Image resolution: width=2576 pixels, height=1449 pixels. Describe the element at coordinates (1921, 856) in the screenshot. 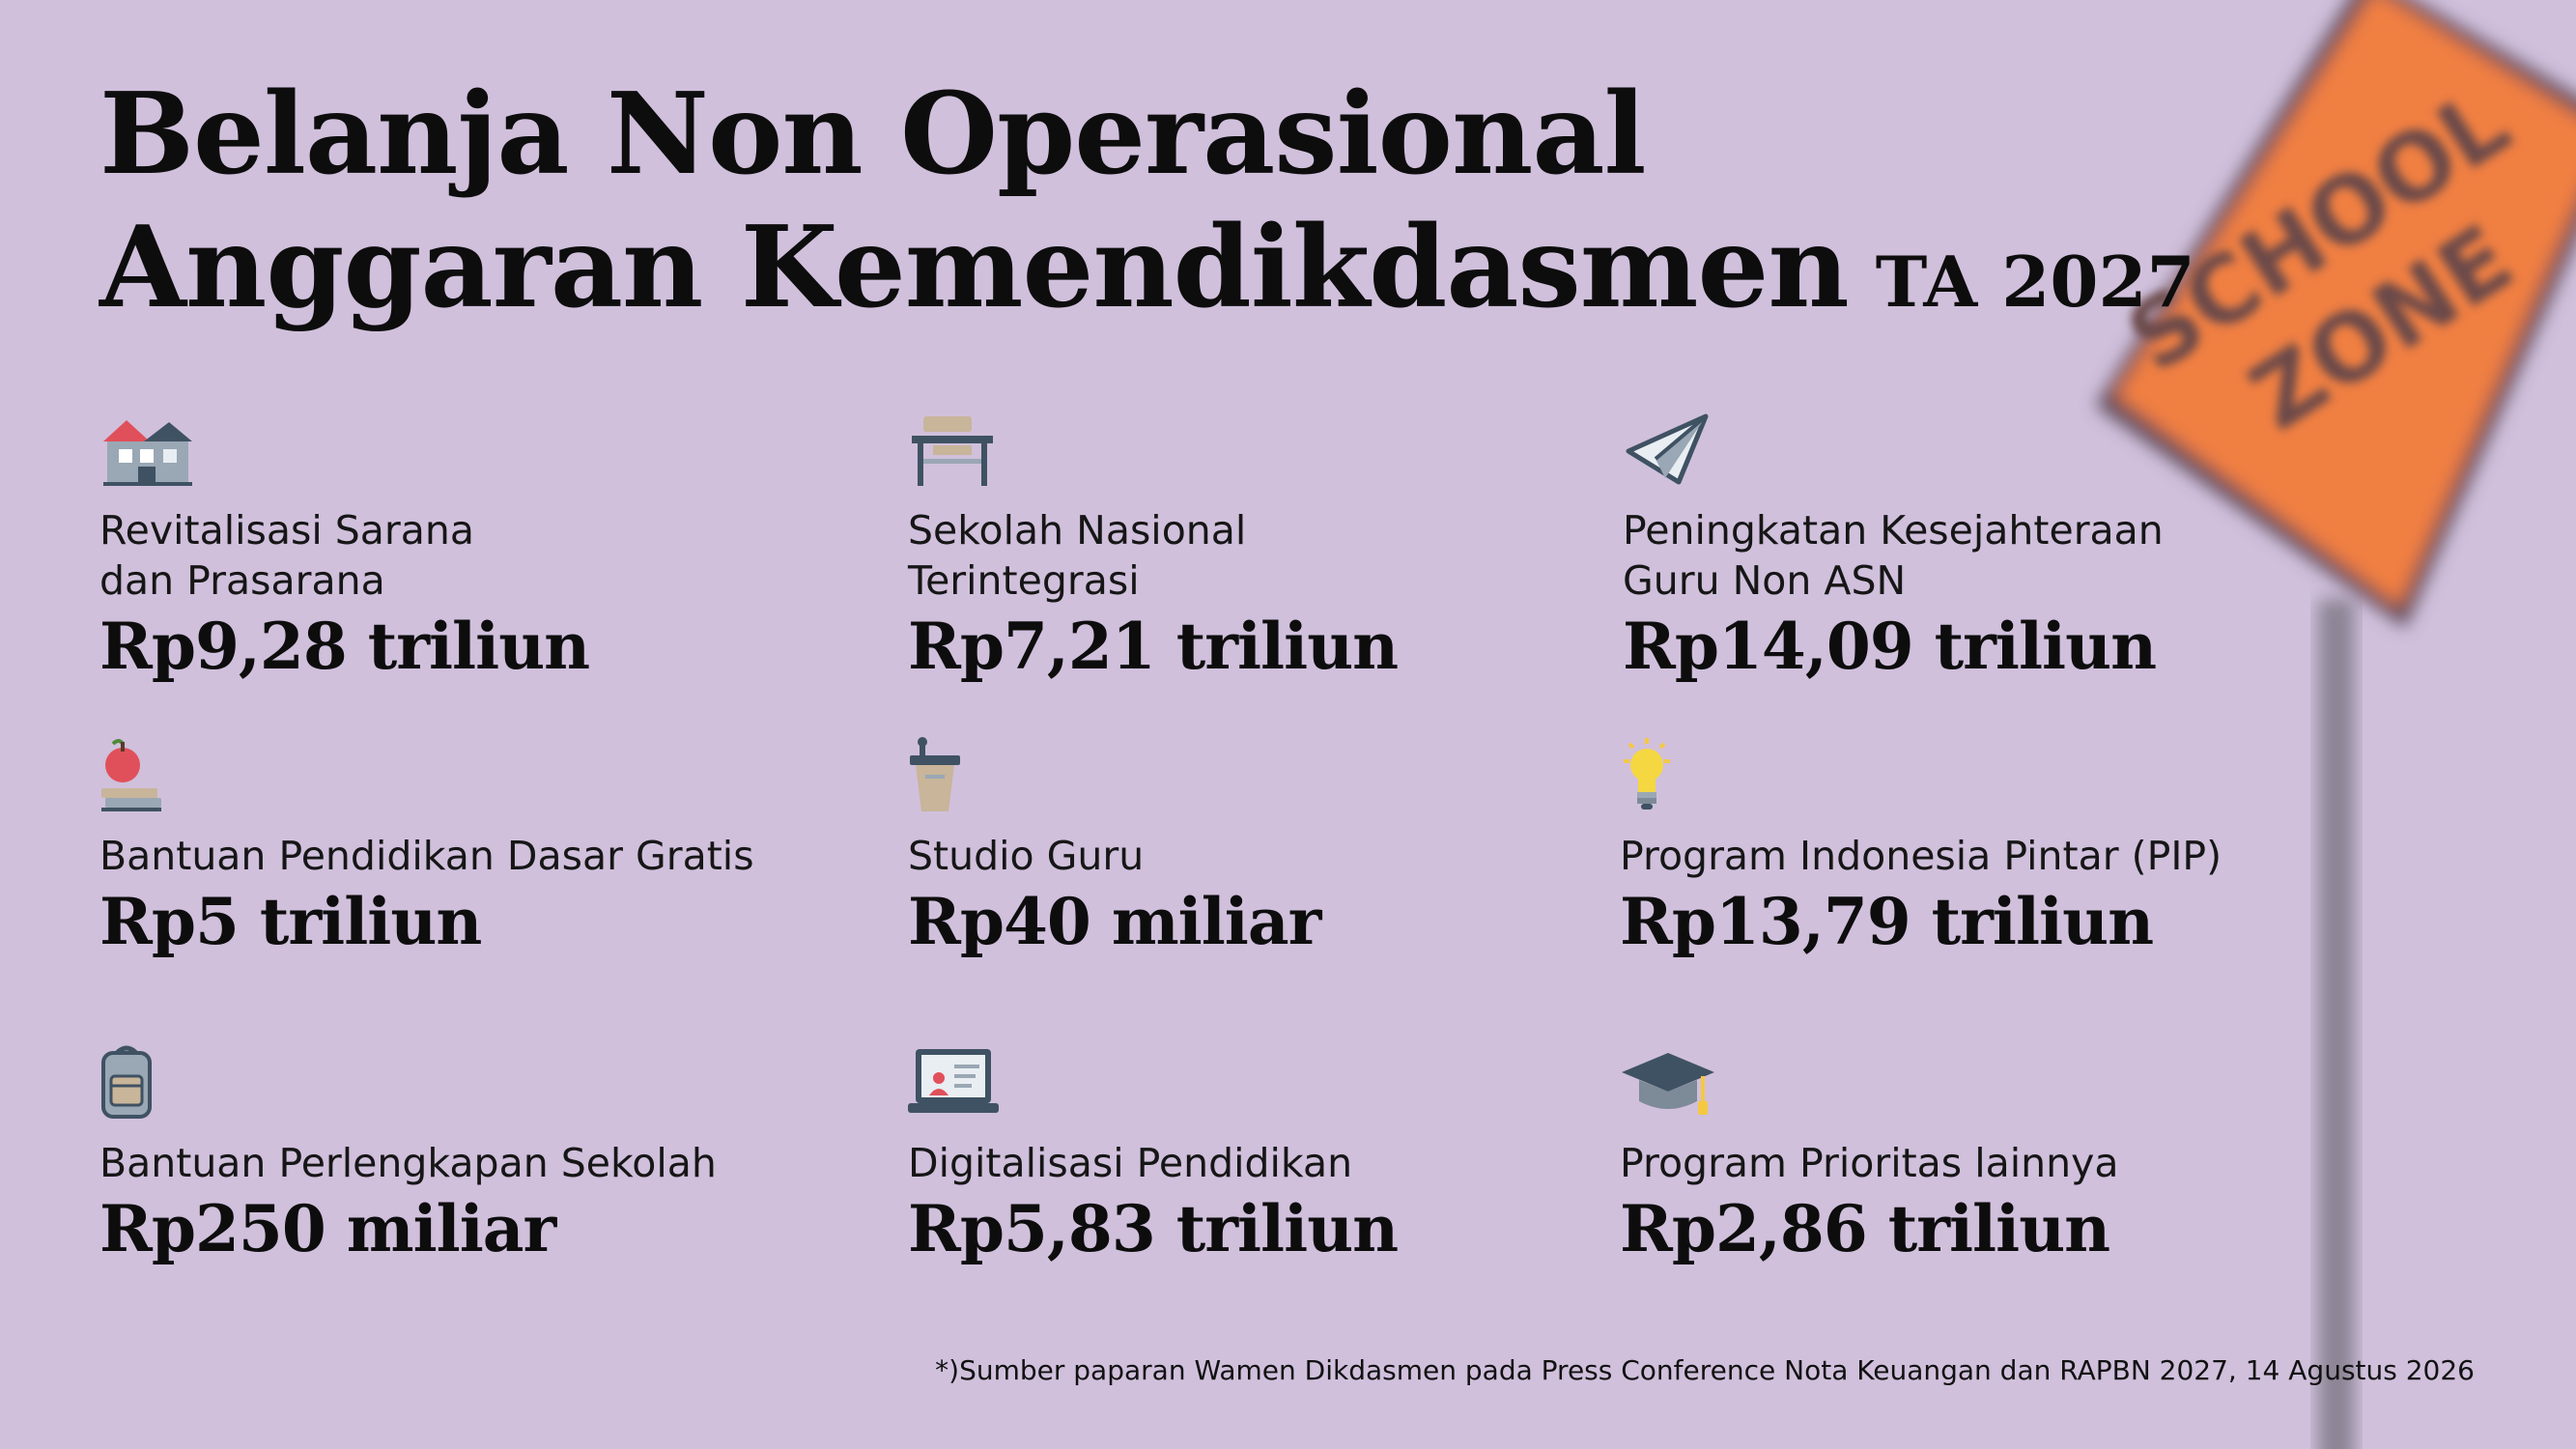

I see `item-label: Program Indonesia Pintar (PIP)` at that location.